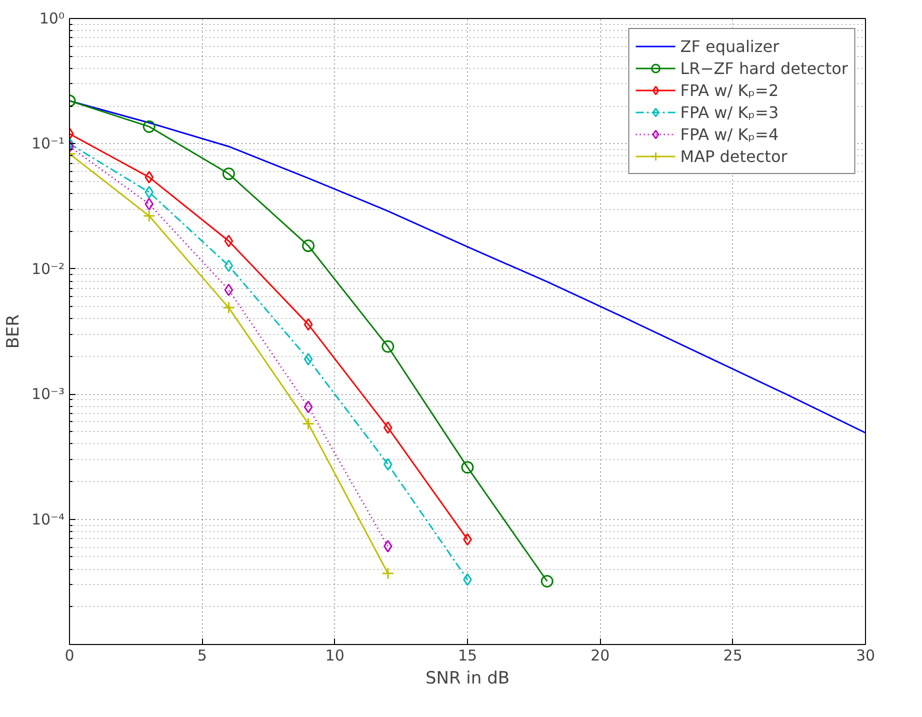 The width and height of the screenshot is (922, 717). What do you see at coordinates (202, 655) in the screenshot?
I see `x-tick-label: 5` at bounding box center [202, 655].